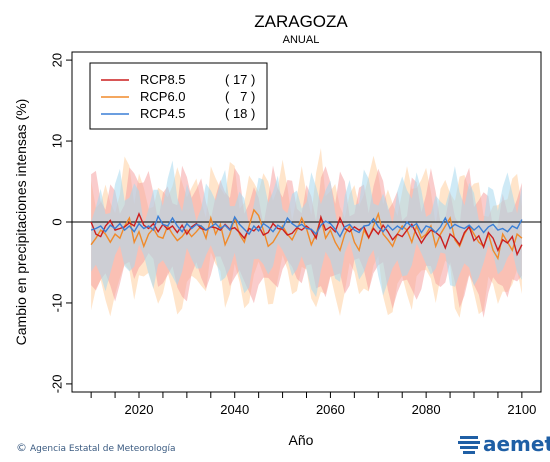 The width and height of the screenshot is (550, 462). Describe the element at coordinates (56, 384) in the screenshot. I see `y-tick-label: -20` at that location.